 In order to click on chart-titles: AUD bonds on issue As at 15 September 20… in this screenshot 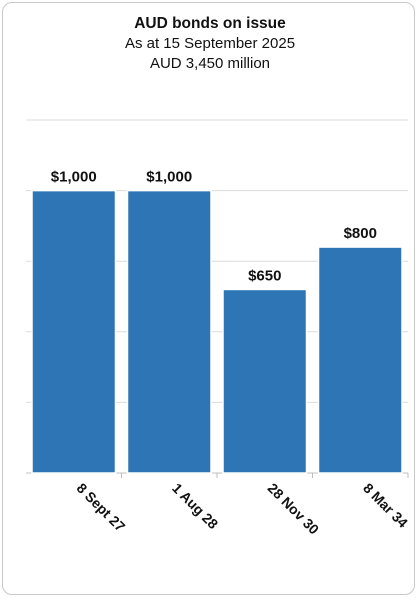, I will do `click(210, 43)`.